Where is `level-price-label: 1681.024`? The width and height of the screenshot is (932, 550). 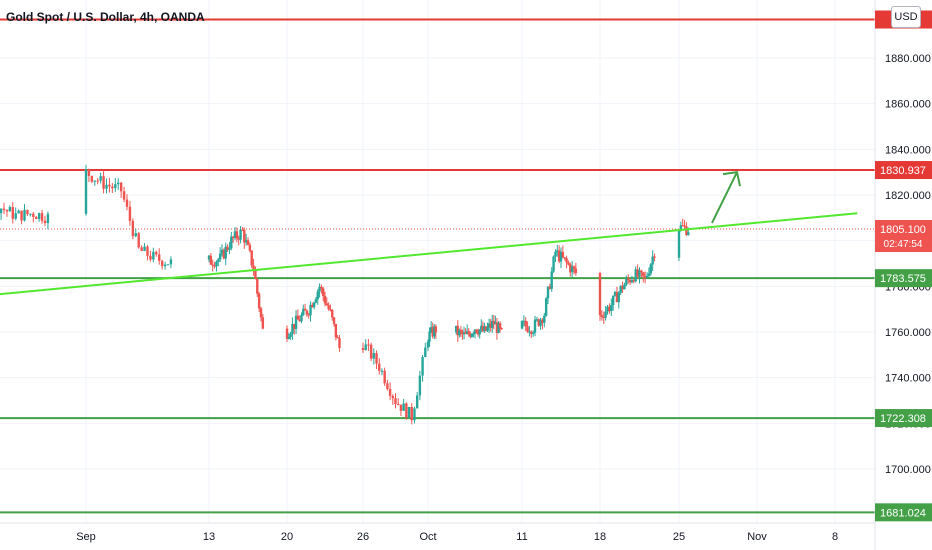
level-price-label: 1681.024 is located at coordinates (903, 513).